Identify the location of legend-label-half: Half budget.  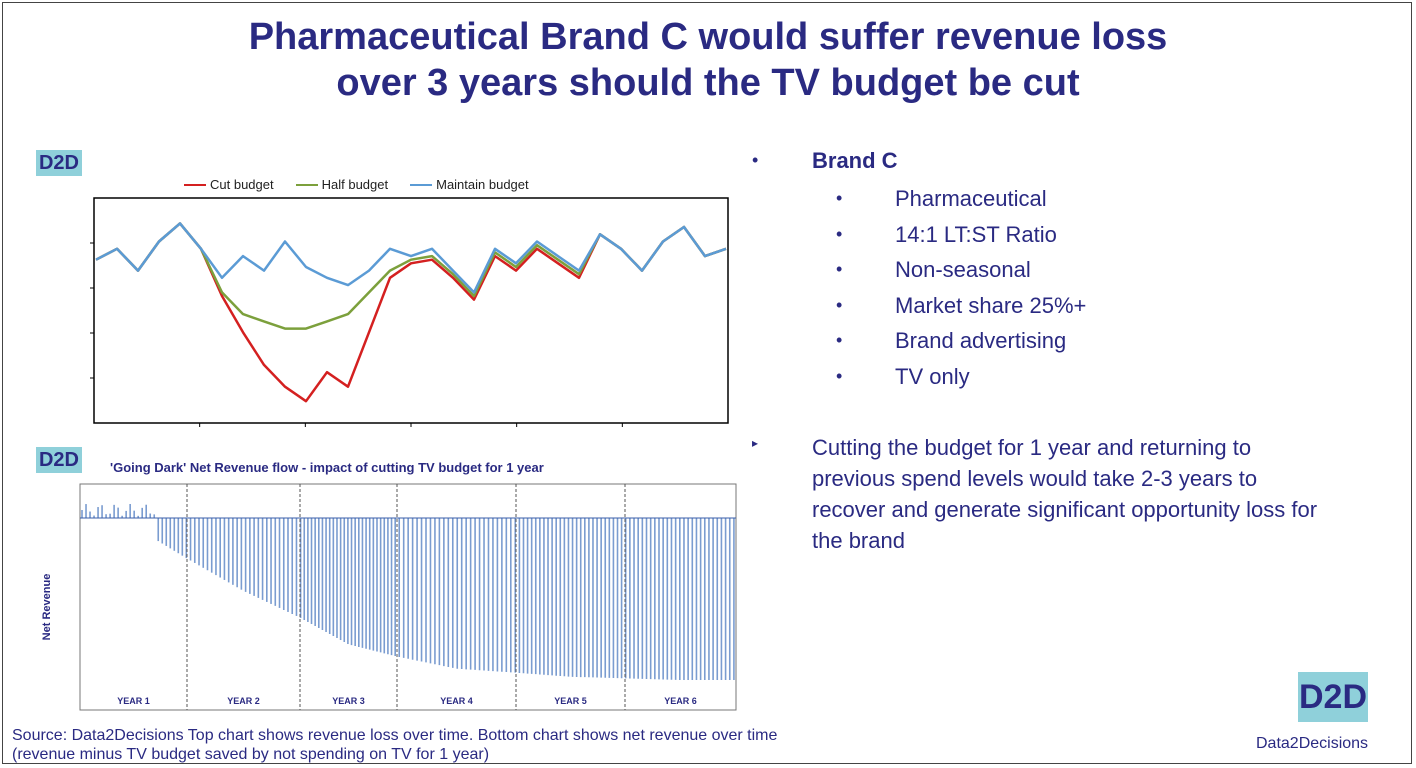
(355, 184).